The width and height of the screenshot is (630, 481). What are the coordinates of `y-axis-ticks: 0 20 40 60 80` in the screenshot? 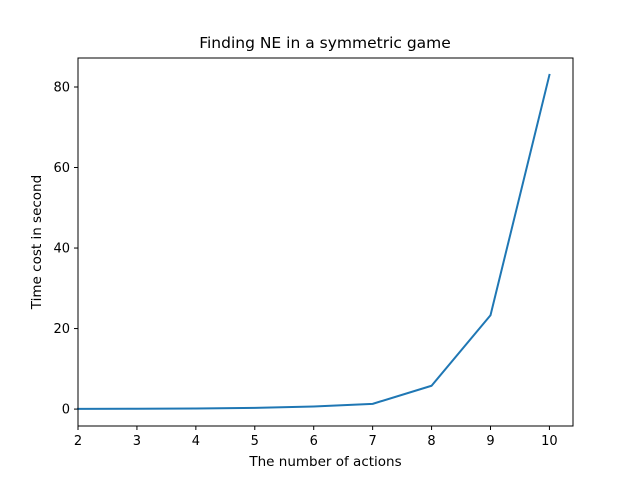 It's located at (65, 249).